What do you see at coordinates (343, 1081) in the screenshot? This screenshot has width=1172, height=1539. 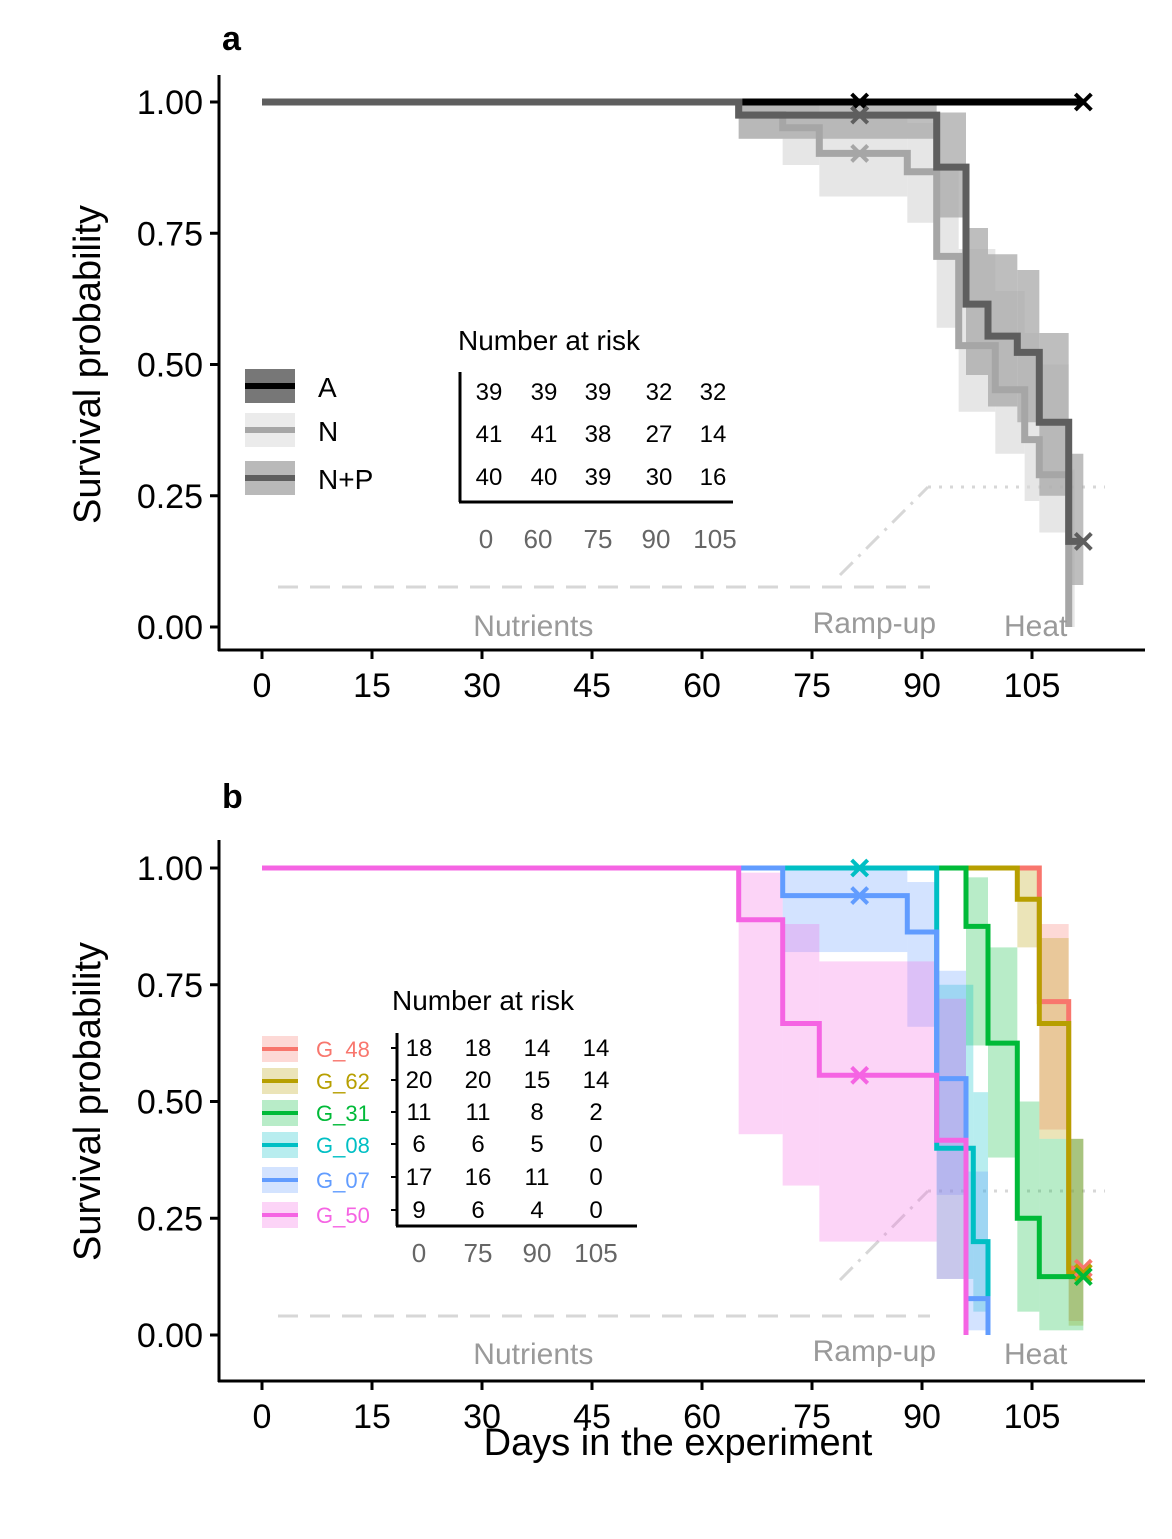 I see `legend-label: G_62` at bounding box center [343, 1081].